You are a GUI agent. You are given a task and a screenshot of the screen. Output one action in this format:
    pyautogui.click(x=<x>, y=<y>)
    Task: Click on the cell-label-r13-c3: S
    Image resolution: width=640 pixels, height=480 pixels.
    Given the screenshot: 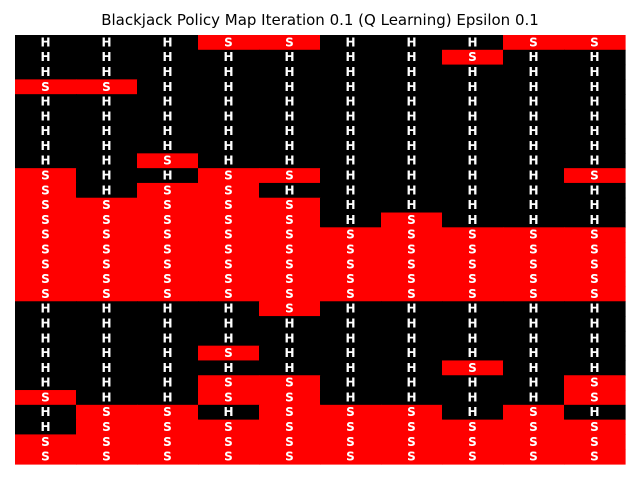 What is the action you would take?
    pyautogui.click(x=228, y=235)
    